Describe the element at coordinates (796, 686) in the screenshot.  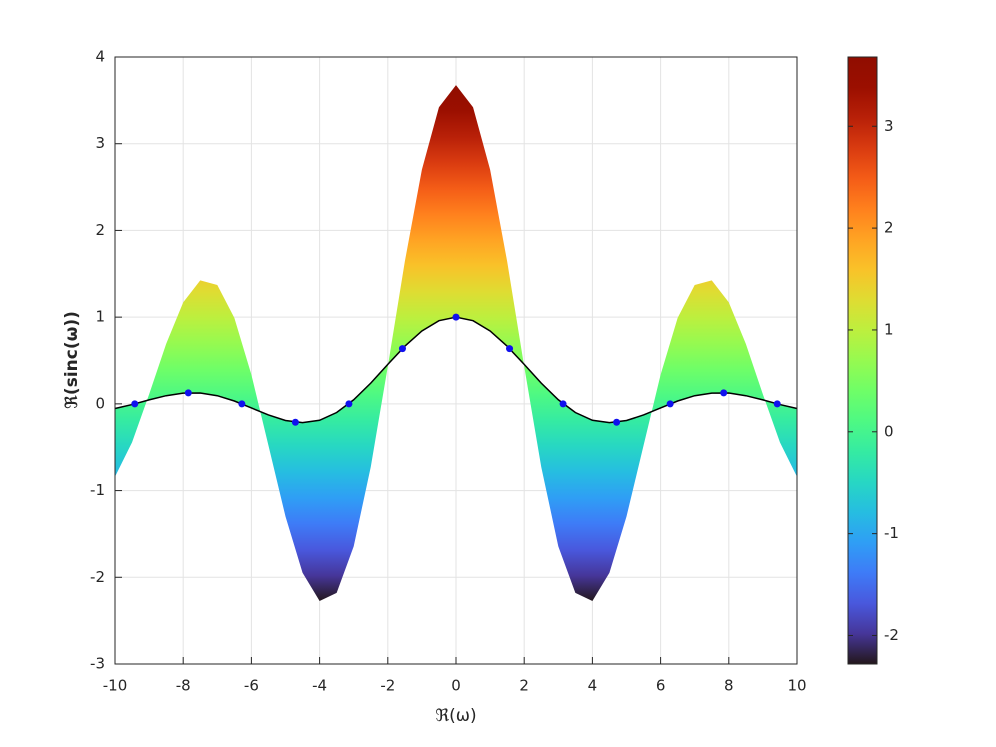
I see `x-tick-label: 10` at that location.